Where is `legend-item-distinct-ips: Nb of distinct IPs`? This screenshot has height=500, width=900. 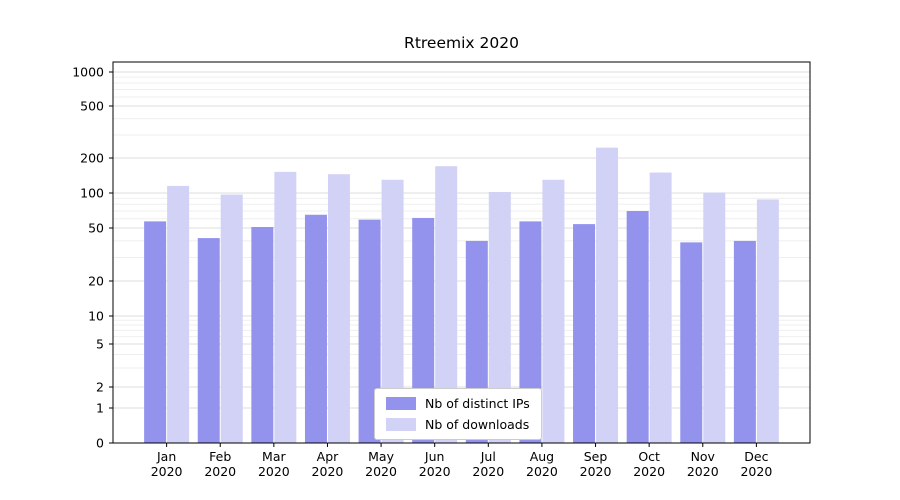 legend-item-distinct-ips: Nb of distinct IPs is located at coordinates (458, 403).